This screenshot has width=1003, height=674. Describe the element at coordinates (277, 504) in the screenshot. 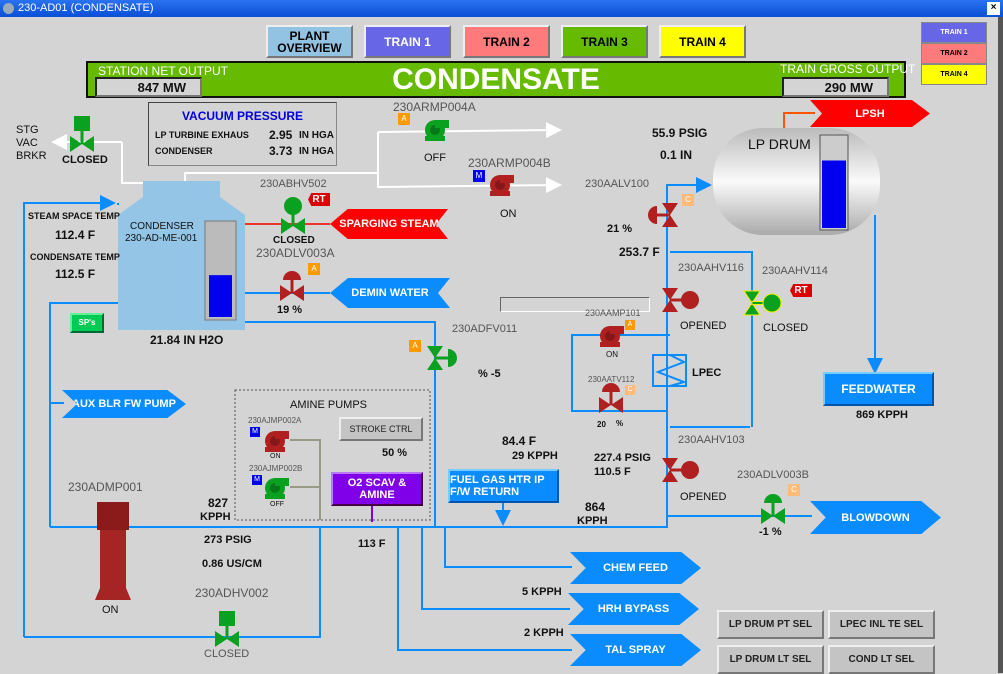

I see `pump-status: OFF` at that location.